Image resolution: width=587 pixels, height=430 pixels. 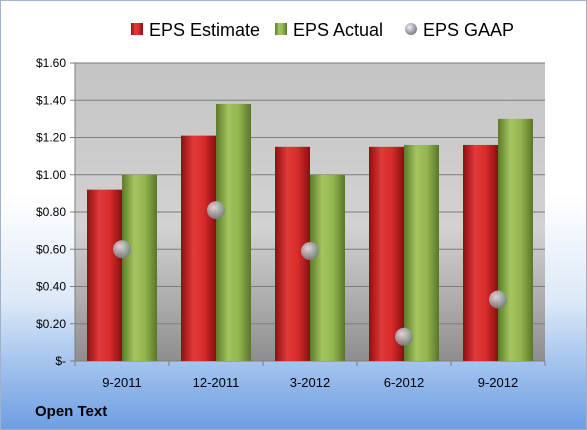 What do you see at coordinates (51, 100) in the screenshot?
I see `y-tick-label: $1.40` at bounding box center [51, 100].